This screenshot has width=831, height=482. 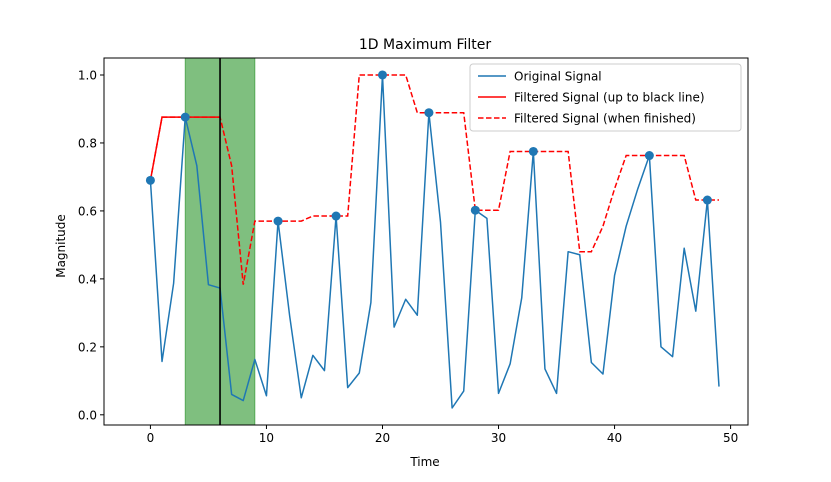 What do you see at coordinates (558, 77) in the screenshot?
I see `legend-entry: Original Signal` at bounding box center [558, 77].